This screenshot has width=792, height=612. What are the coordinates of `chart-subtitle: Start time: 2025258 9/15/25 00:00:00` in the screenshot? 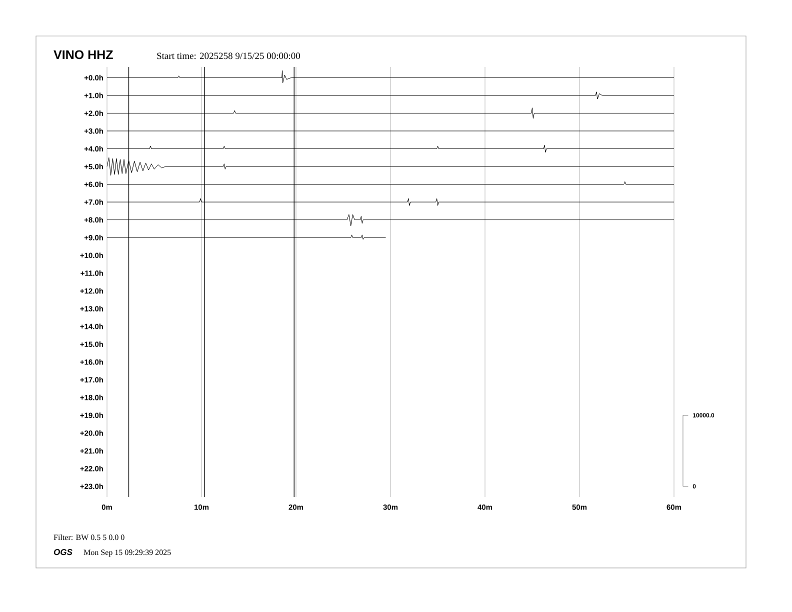 It's located at (228, 56).